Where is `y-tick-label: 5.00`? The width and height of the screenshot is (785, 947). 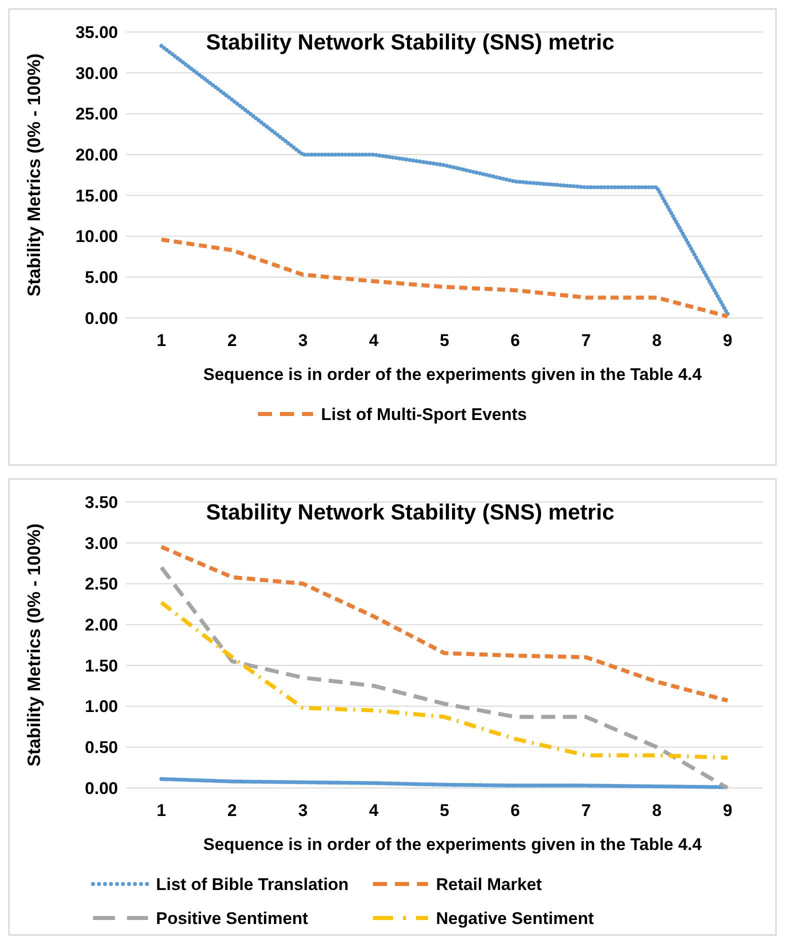 y-tick-label: 5.00 is located at coordinates (101, 278).